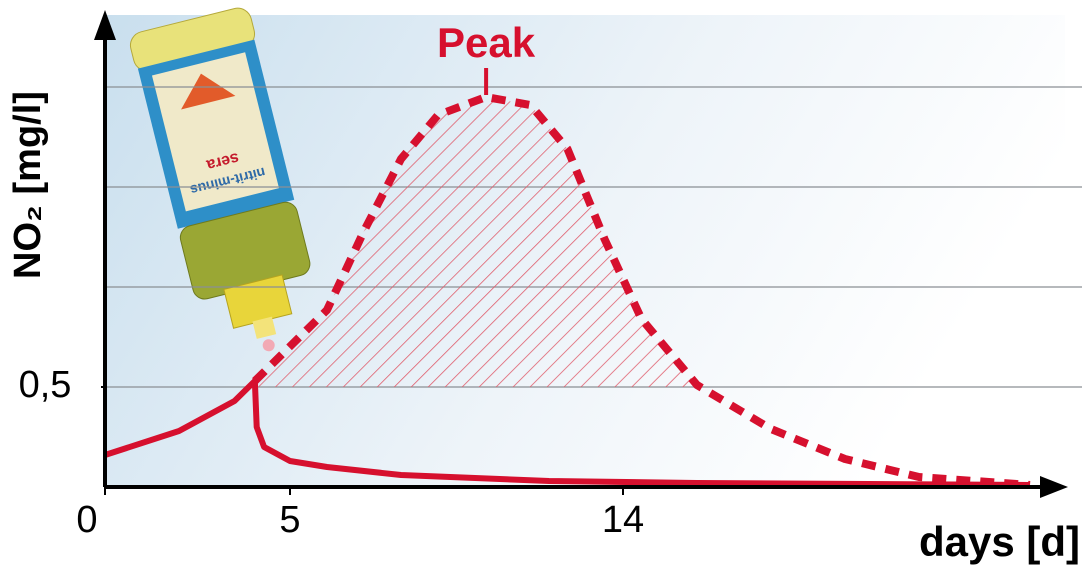 The width and height of the screenshot is (1092, 580). What do you see at coordinates (623, 520) in the screenshot?
I see `x-tick-label: 14` at bounding box center [623, 520].